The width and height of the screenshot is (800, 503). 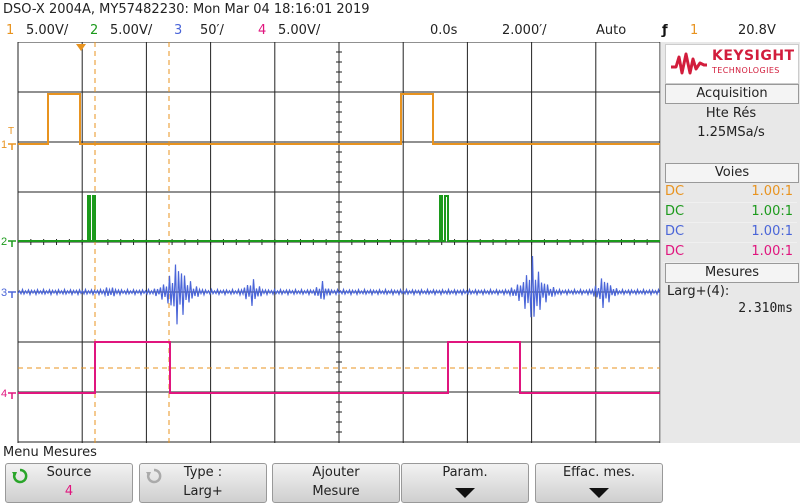 What do you see at coordinates (339, 290) in the screenshot?
I see `ch3-trace` at bounding box center [339, 290].